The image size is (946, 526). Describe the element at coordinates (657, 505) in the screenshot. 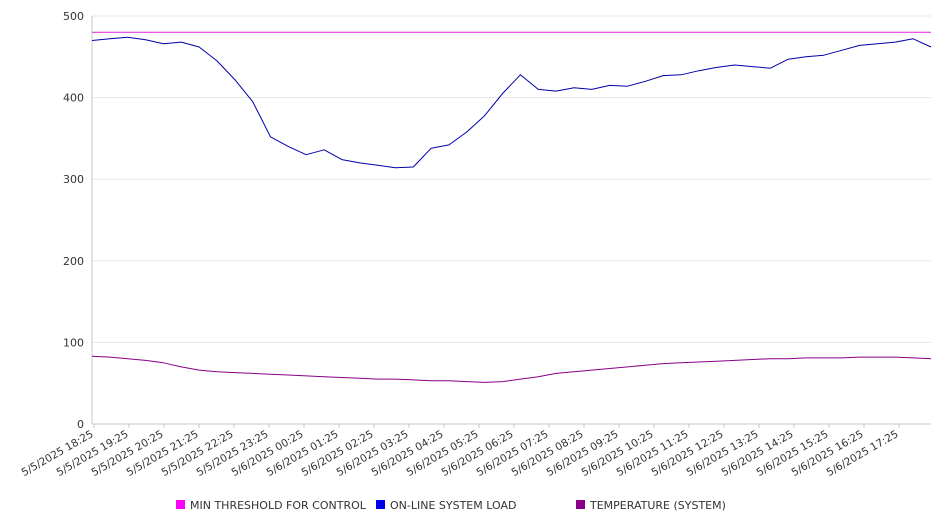

I see `legend-label: TEMPERATURE (SYSTEM)` at that location.